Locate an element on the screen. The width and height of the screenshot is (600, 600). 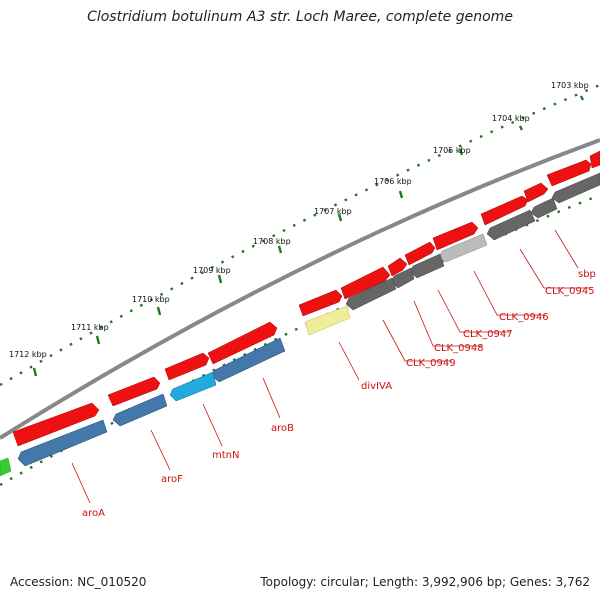
accession-label: Accession: NC_010520 is located at coordinates (78, 582).